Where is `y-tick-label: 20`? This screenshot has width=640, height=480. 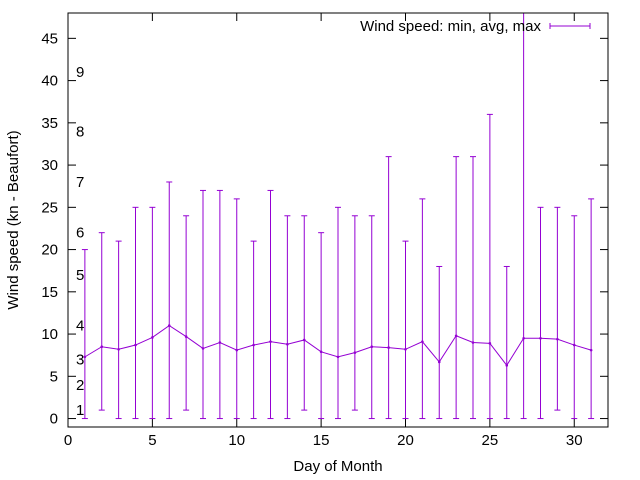 y-tick-label: 20 is located at coordinates (49, 250).